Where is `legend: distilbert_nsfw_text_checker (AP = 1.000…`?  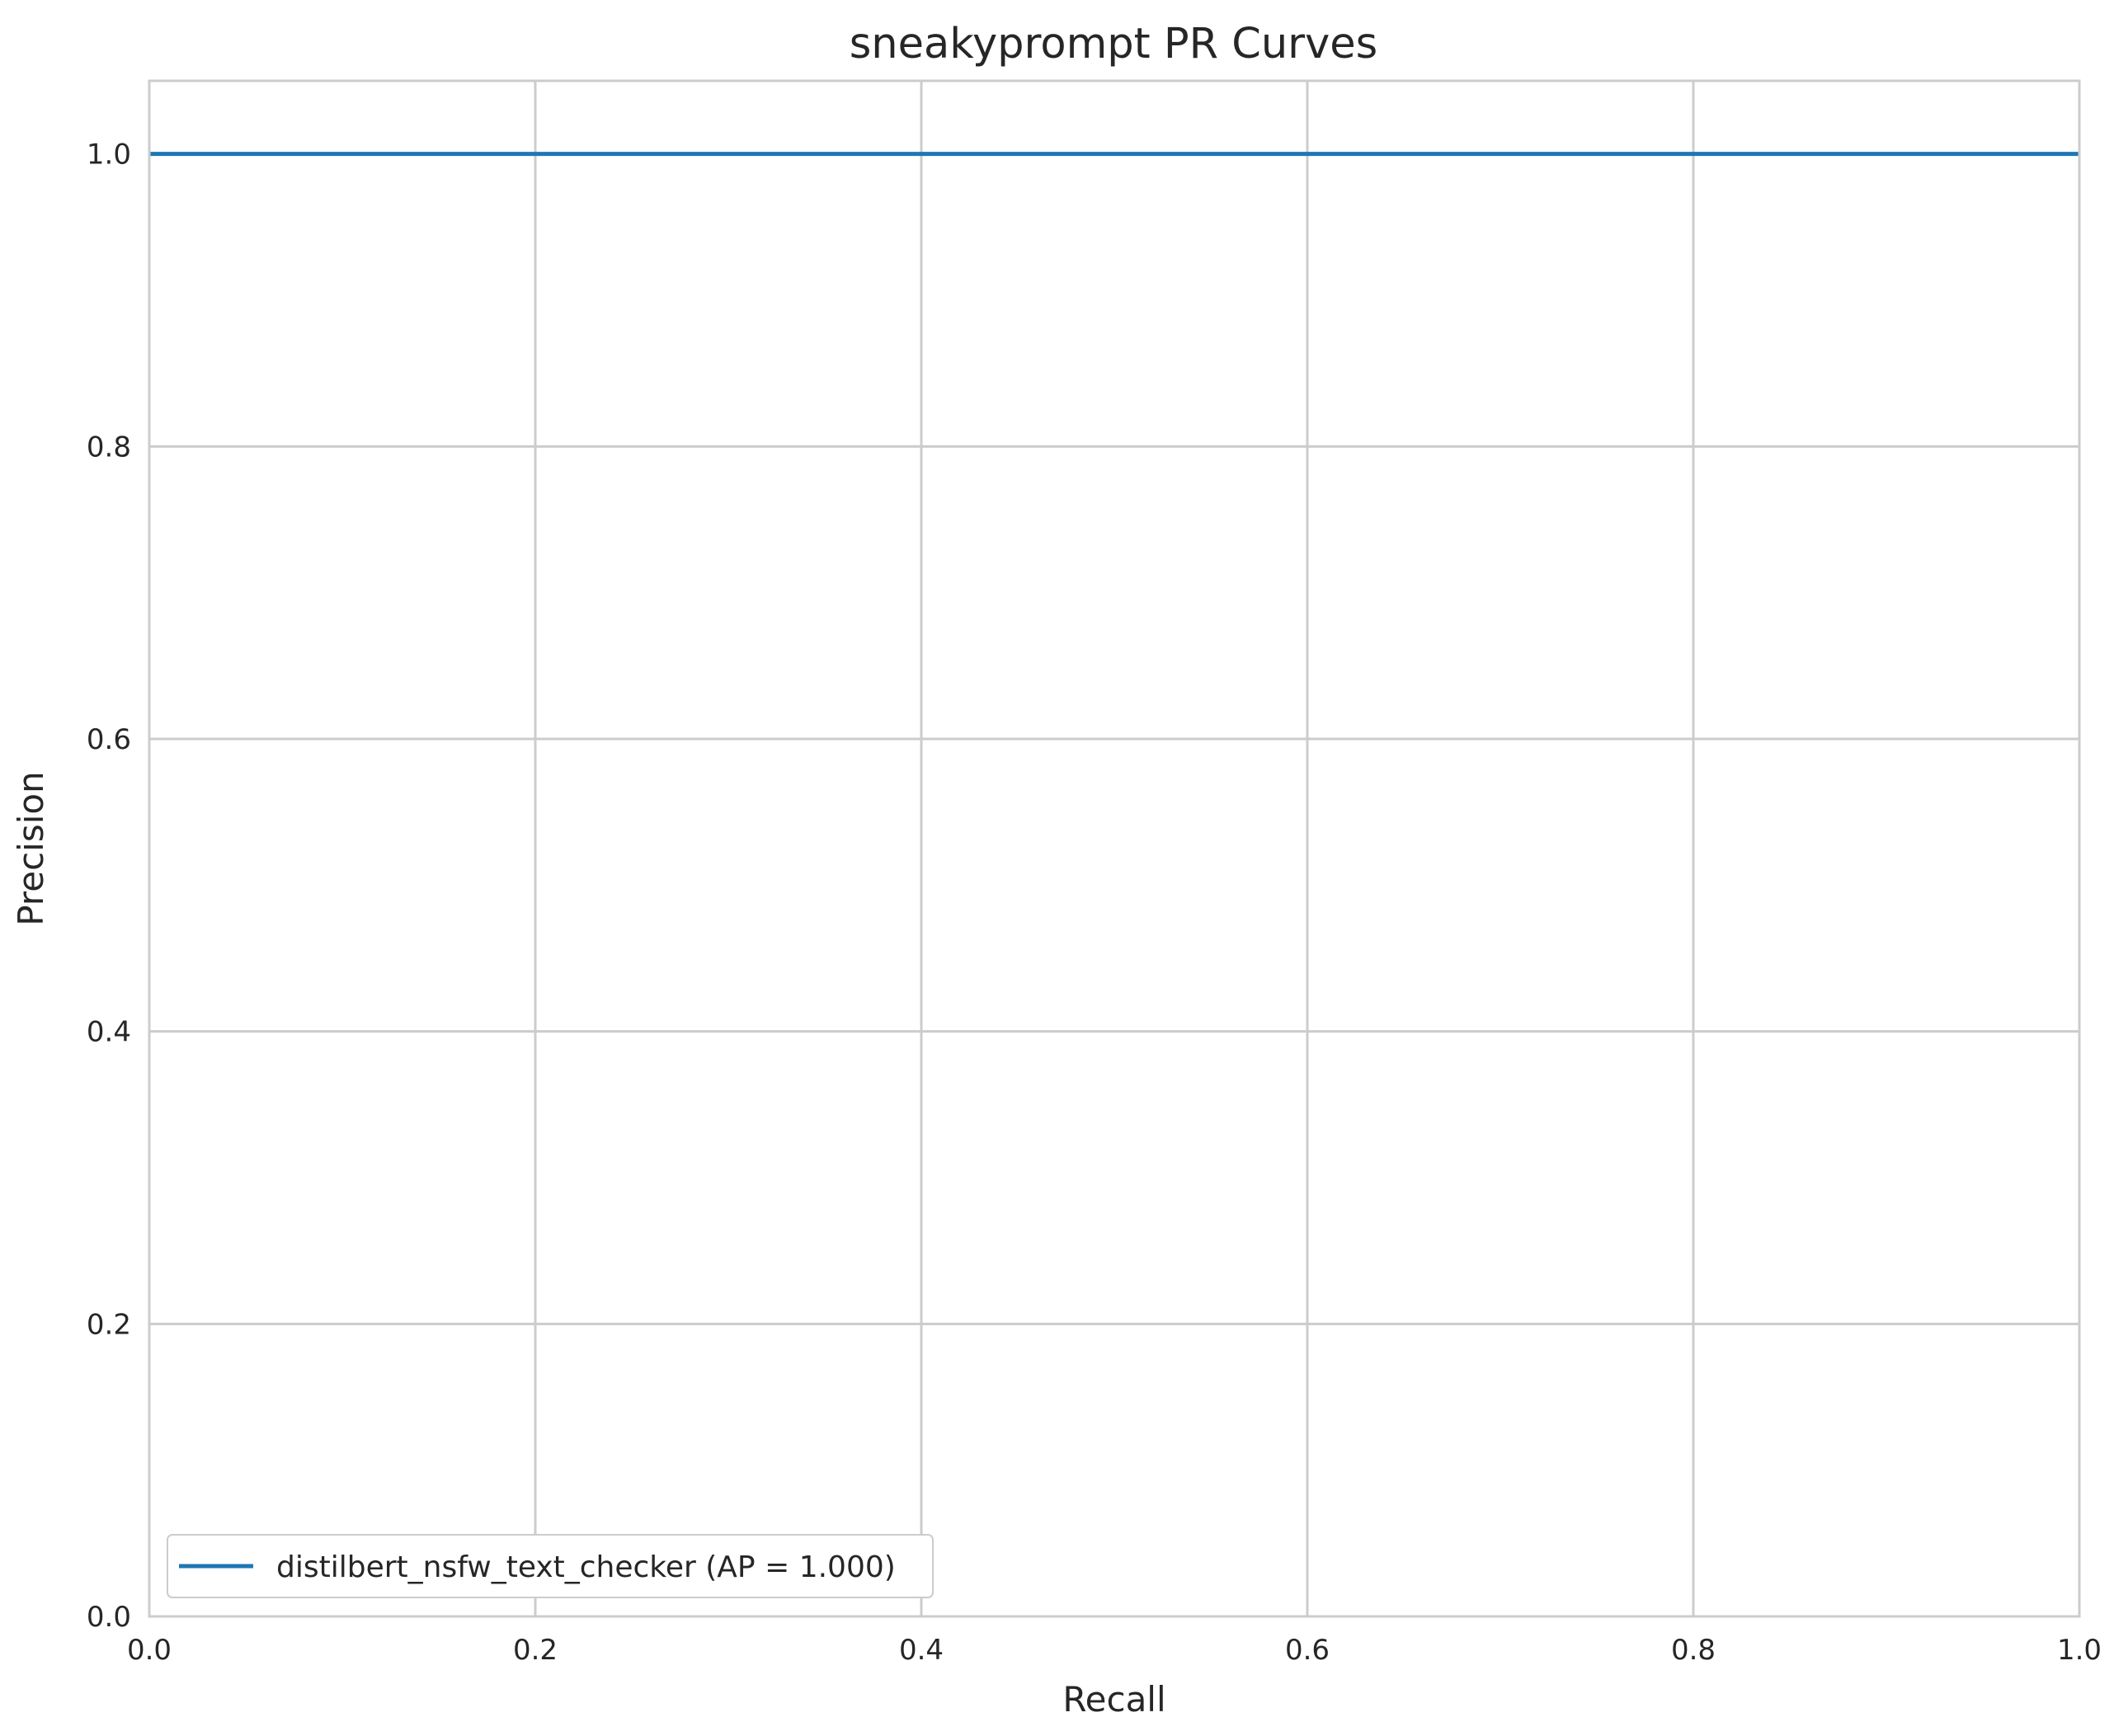 legend: distilbert_nsfw_text_checker (AP = 1.000… is located at coordinates (550, 1566).